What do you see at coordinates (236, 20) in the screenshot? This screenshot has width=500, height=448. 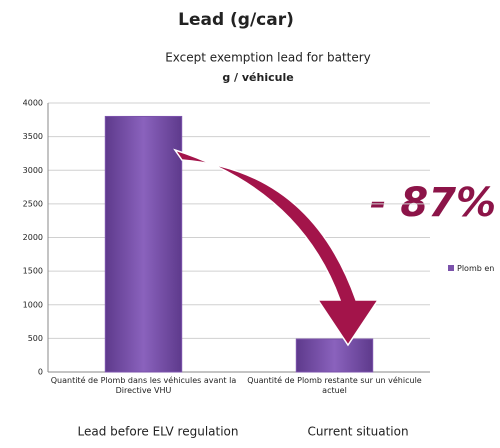 I see `slide-title: Lead (g/car)` at bounding box center [236, 20].